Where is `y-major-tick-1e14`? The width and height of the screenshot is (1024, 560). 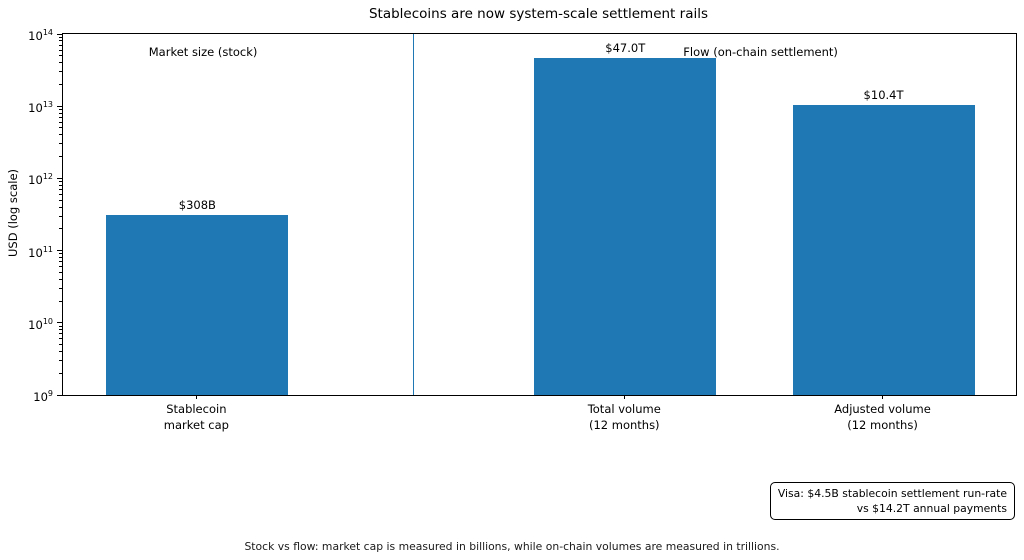 y-major-tick-1e14 is located at coordinates (59, 34).